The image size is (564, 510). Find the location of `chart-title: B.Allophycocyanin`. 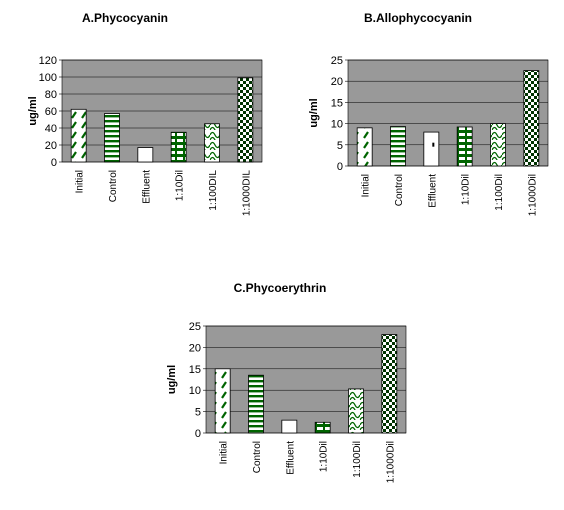

chart-title: B.Allophycocyanin is located at coordinates (418, 18).